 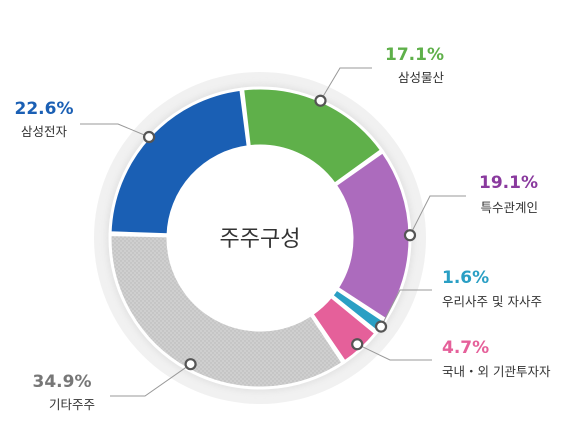 I want to click on slice-value-label: 34.9%, so click(x=62, y=382).